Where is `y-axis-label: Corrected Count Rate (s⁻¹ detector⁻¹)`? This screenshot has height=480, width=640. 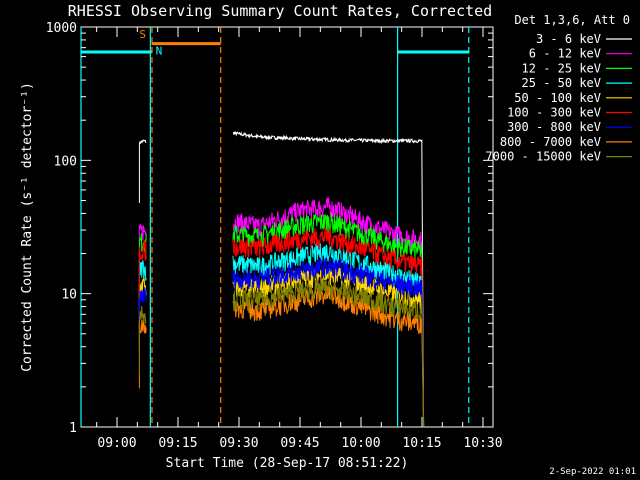
y-axis-label: Corrected Count Rate (s⁻¹ detector⁻¹) is located at coordinates (27, 227).